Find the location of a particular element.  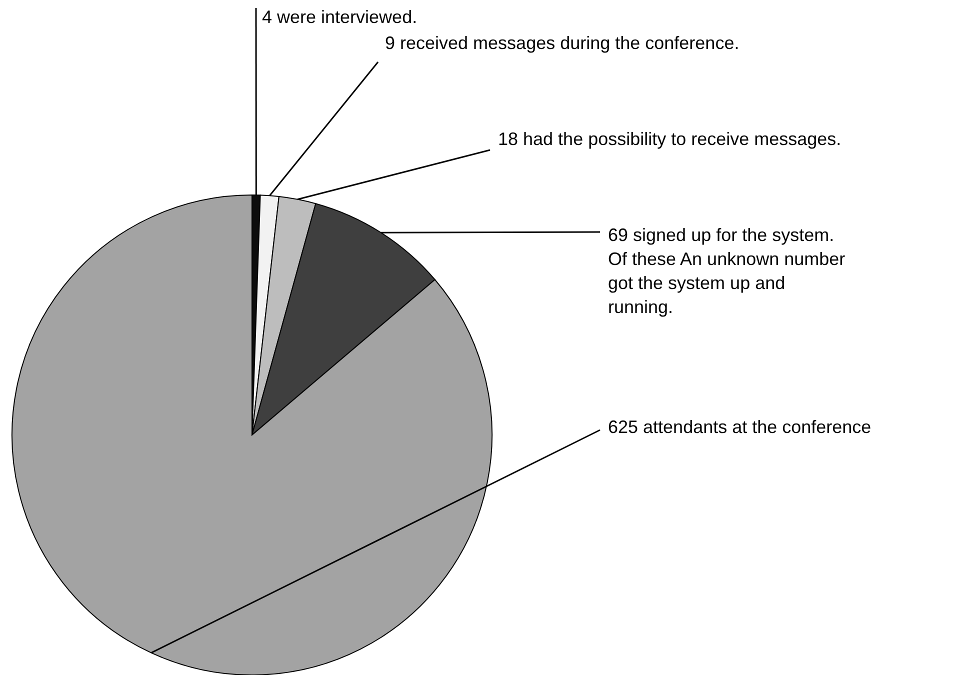

slice-label: 69 signed up for the system. Of these An unknown number got the system up and running. is located at coordinates (727, 271).